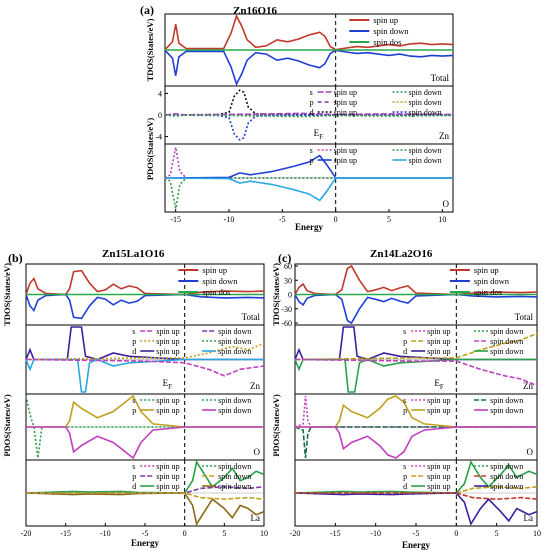 The height and width of the screenshot is (550, 545). What do you see at coordinates (286, 309) in the screenshot?
I see `y-tick-label: -30` at bounding box center [286, 309].